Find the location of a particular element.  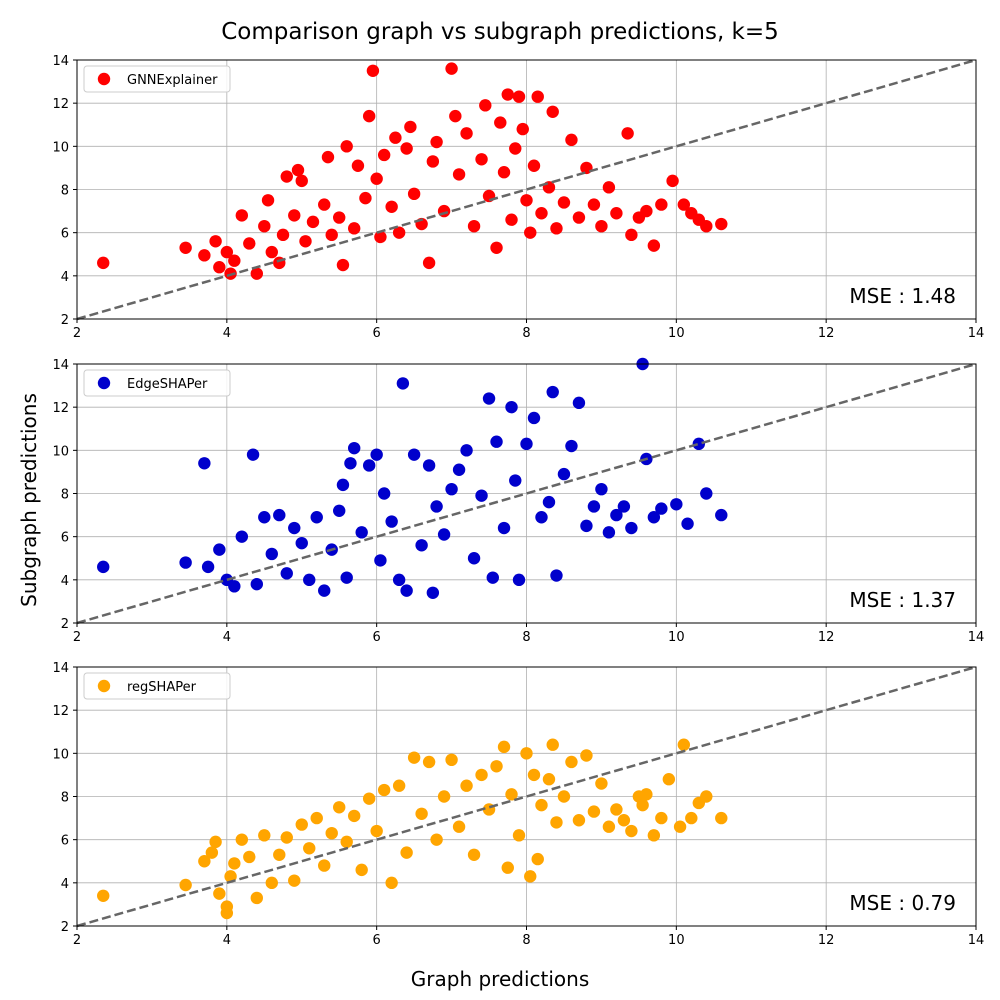

y-axis-label: Subgraph predictions is located at coordinates (29, 500).